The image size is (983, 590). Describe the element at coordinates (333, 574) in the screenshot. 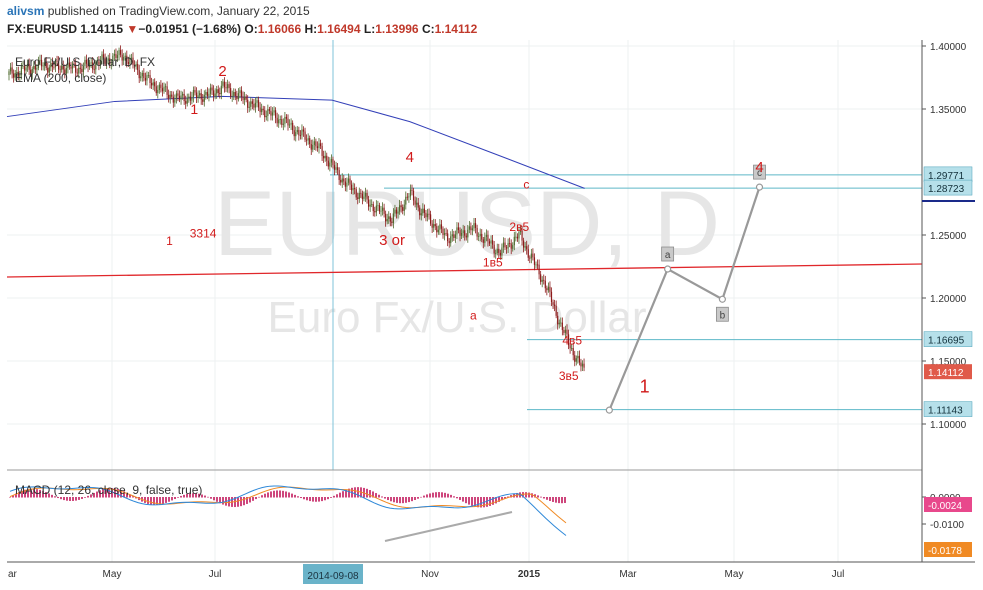

I see `crosshair-date-badge` at that location.